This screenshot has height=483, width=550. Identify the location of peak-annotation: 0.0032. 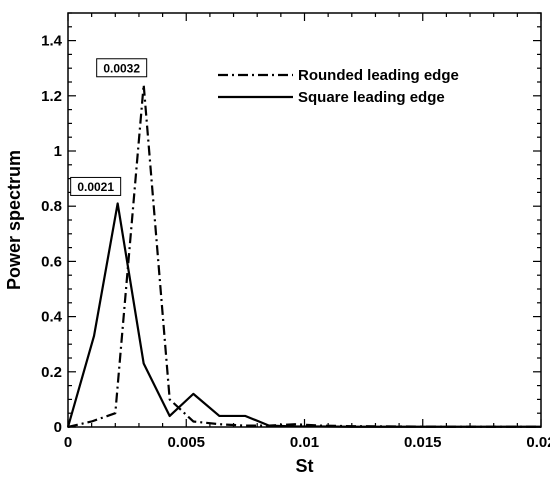
(122, 68).